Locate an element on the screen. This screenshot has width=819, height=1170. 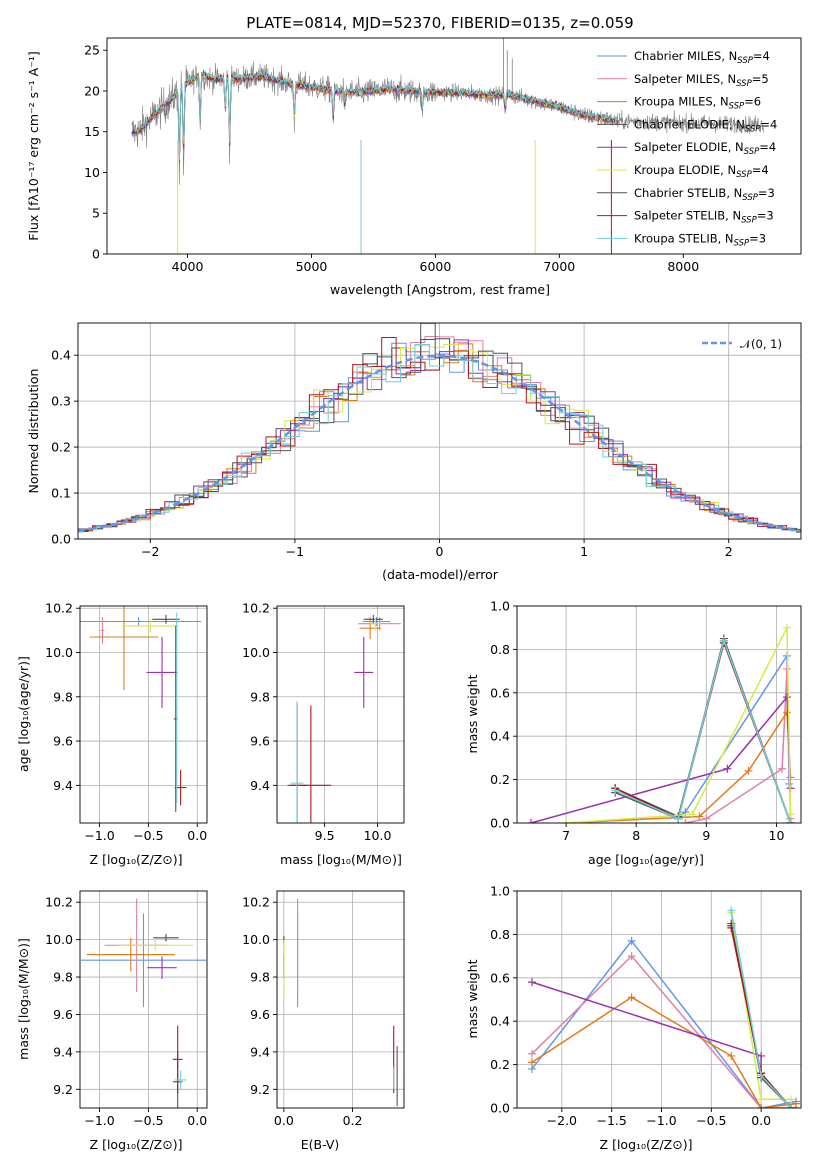
mass-vs-z-xlabel: Z [log₁₀(Z/Z⊙)] is located at coordinates (136, 1144).